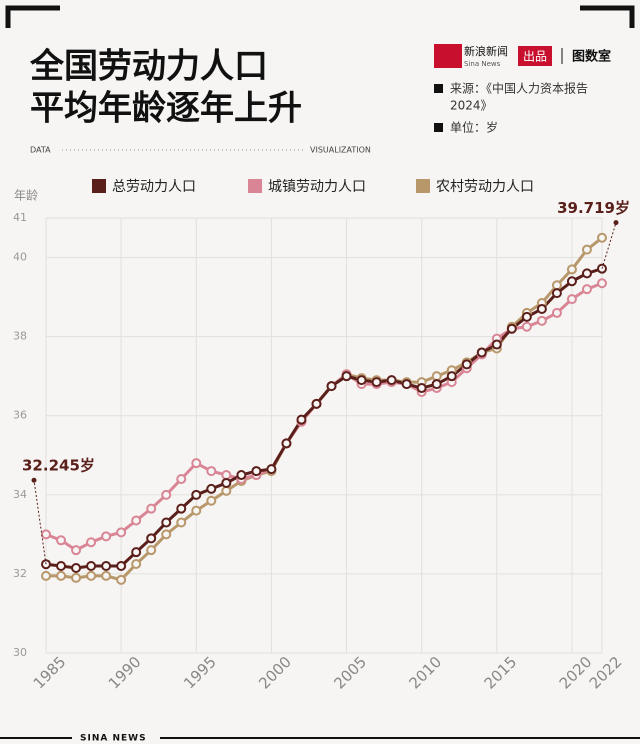 This screenshot has height=744, width=640. I want to click on annotation-line, so click(609, 245).